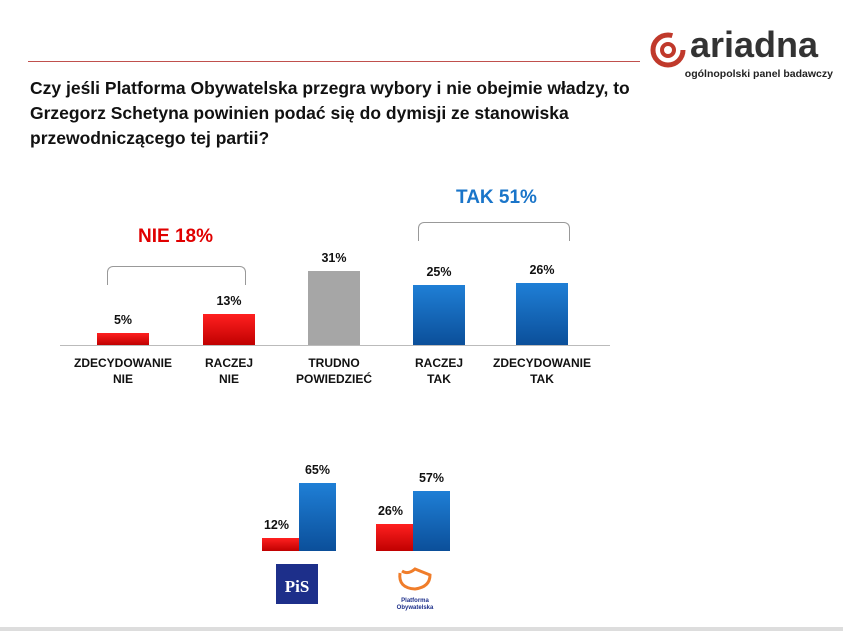 The image size is (843, 631). I want to click on logo-word: ariadna, so click(754, 44).